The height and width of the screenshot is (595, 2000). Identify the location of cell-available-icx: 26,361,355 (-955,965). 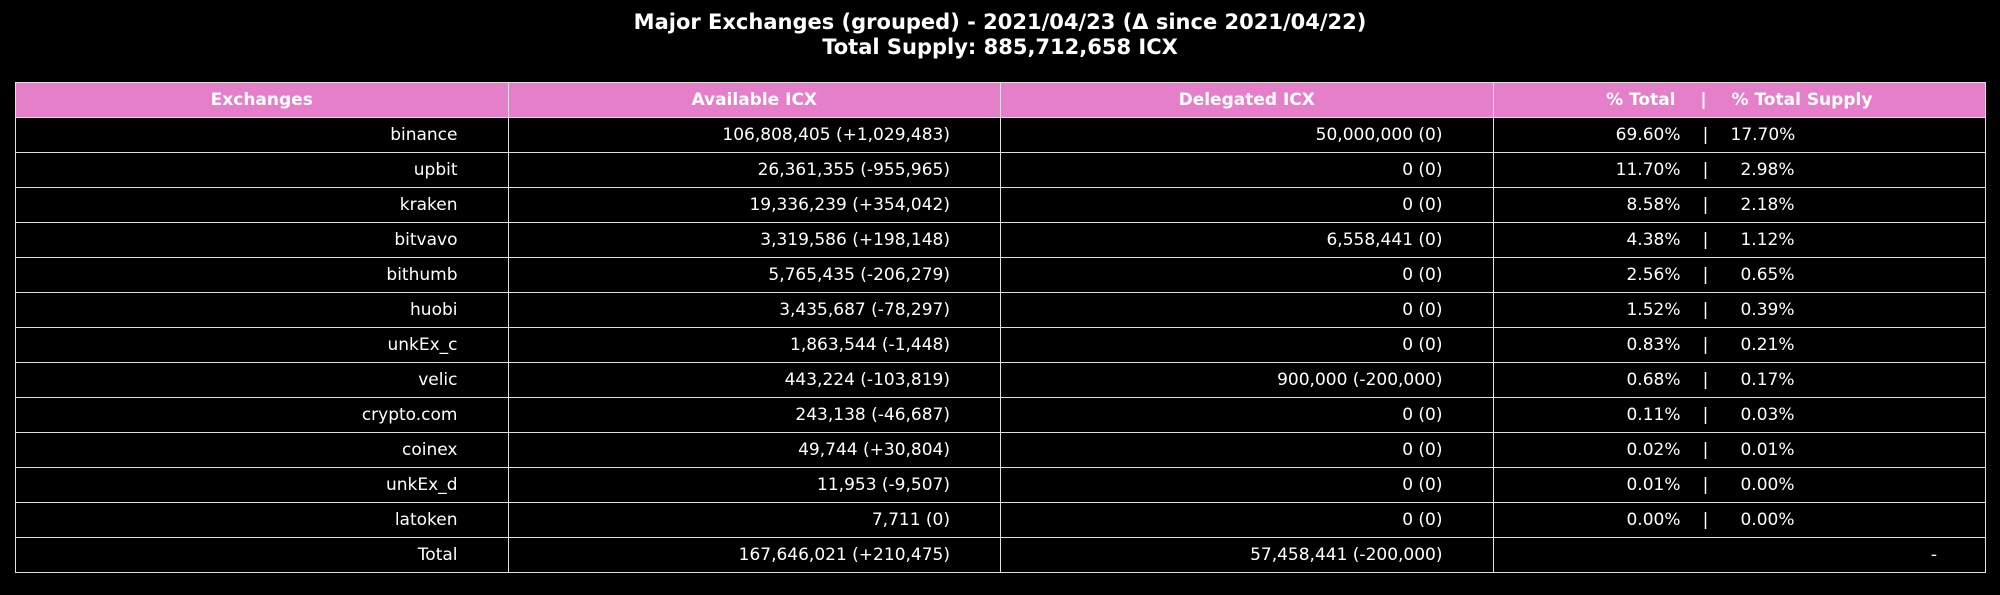
(754, 170).